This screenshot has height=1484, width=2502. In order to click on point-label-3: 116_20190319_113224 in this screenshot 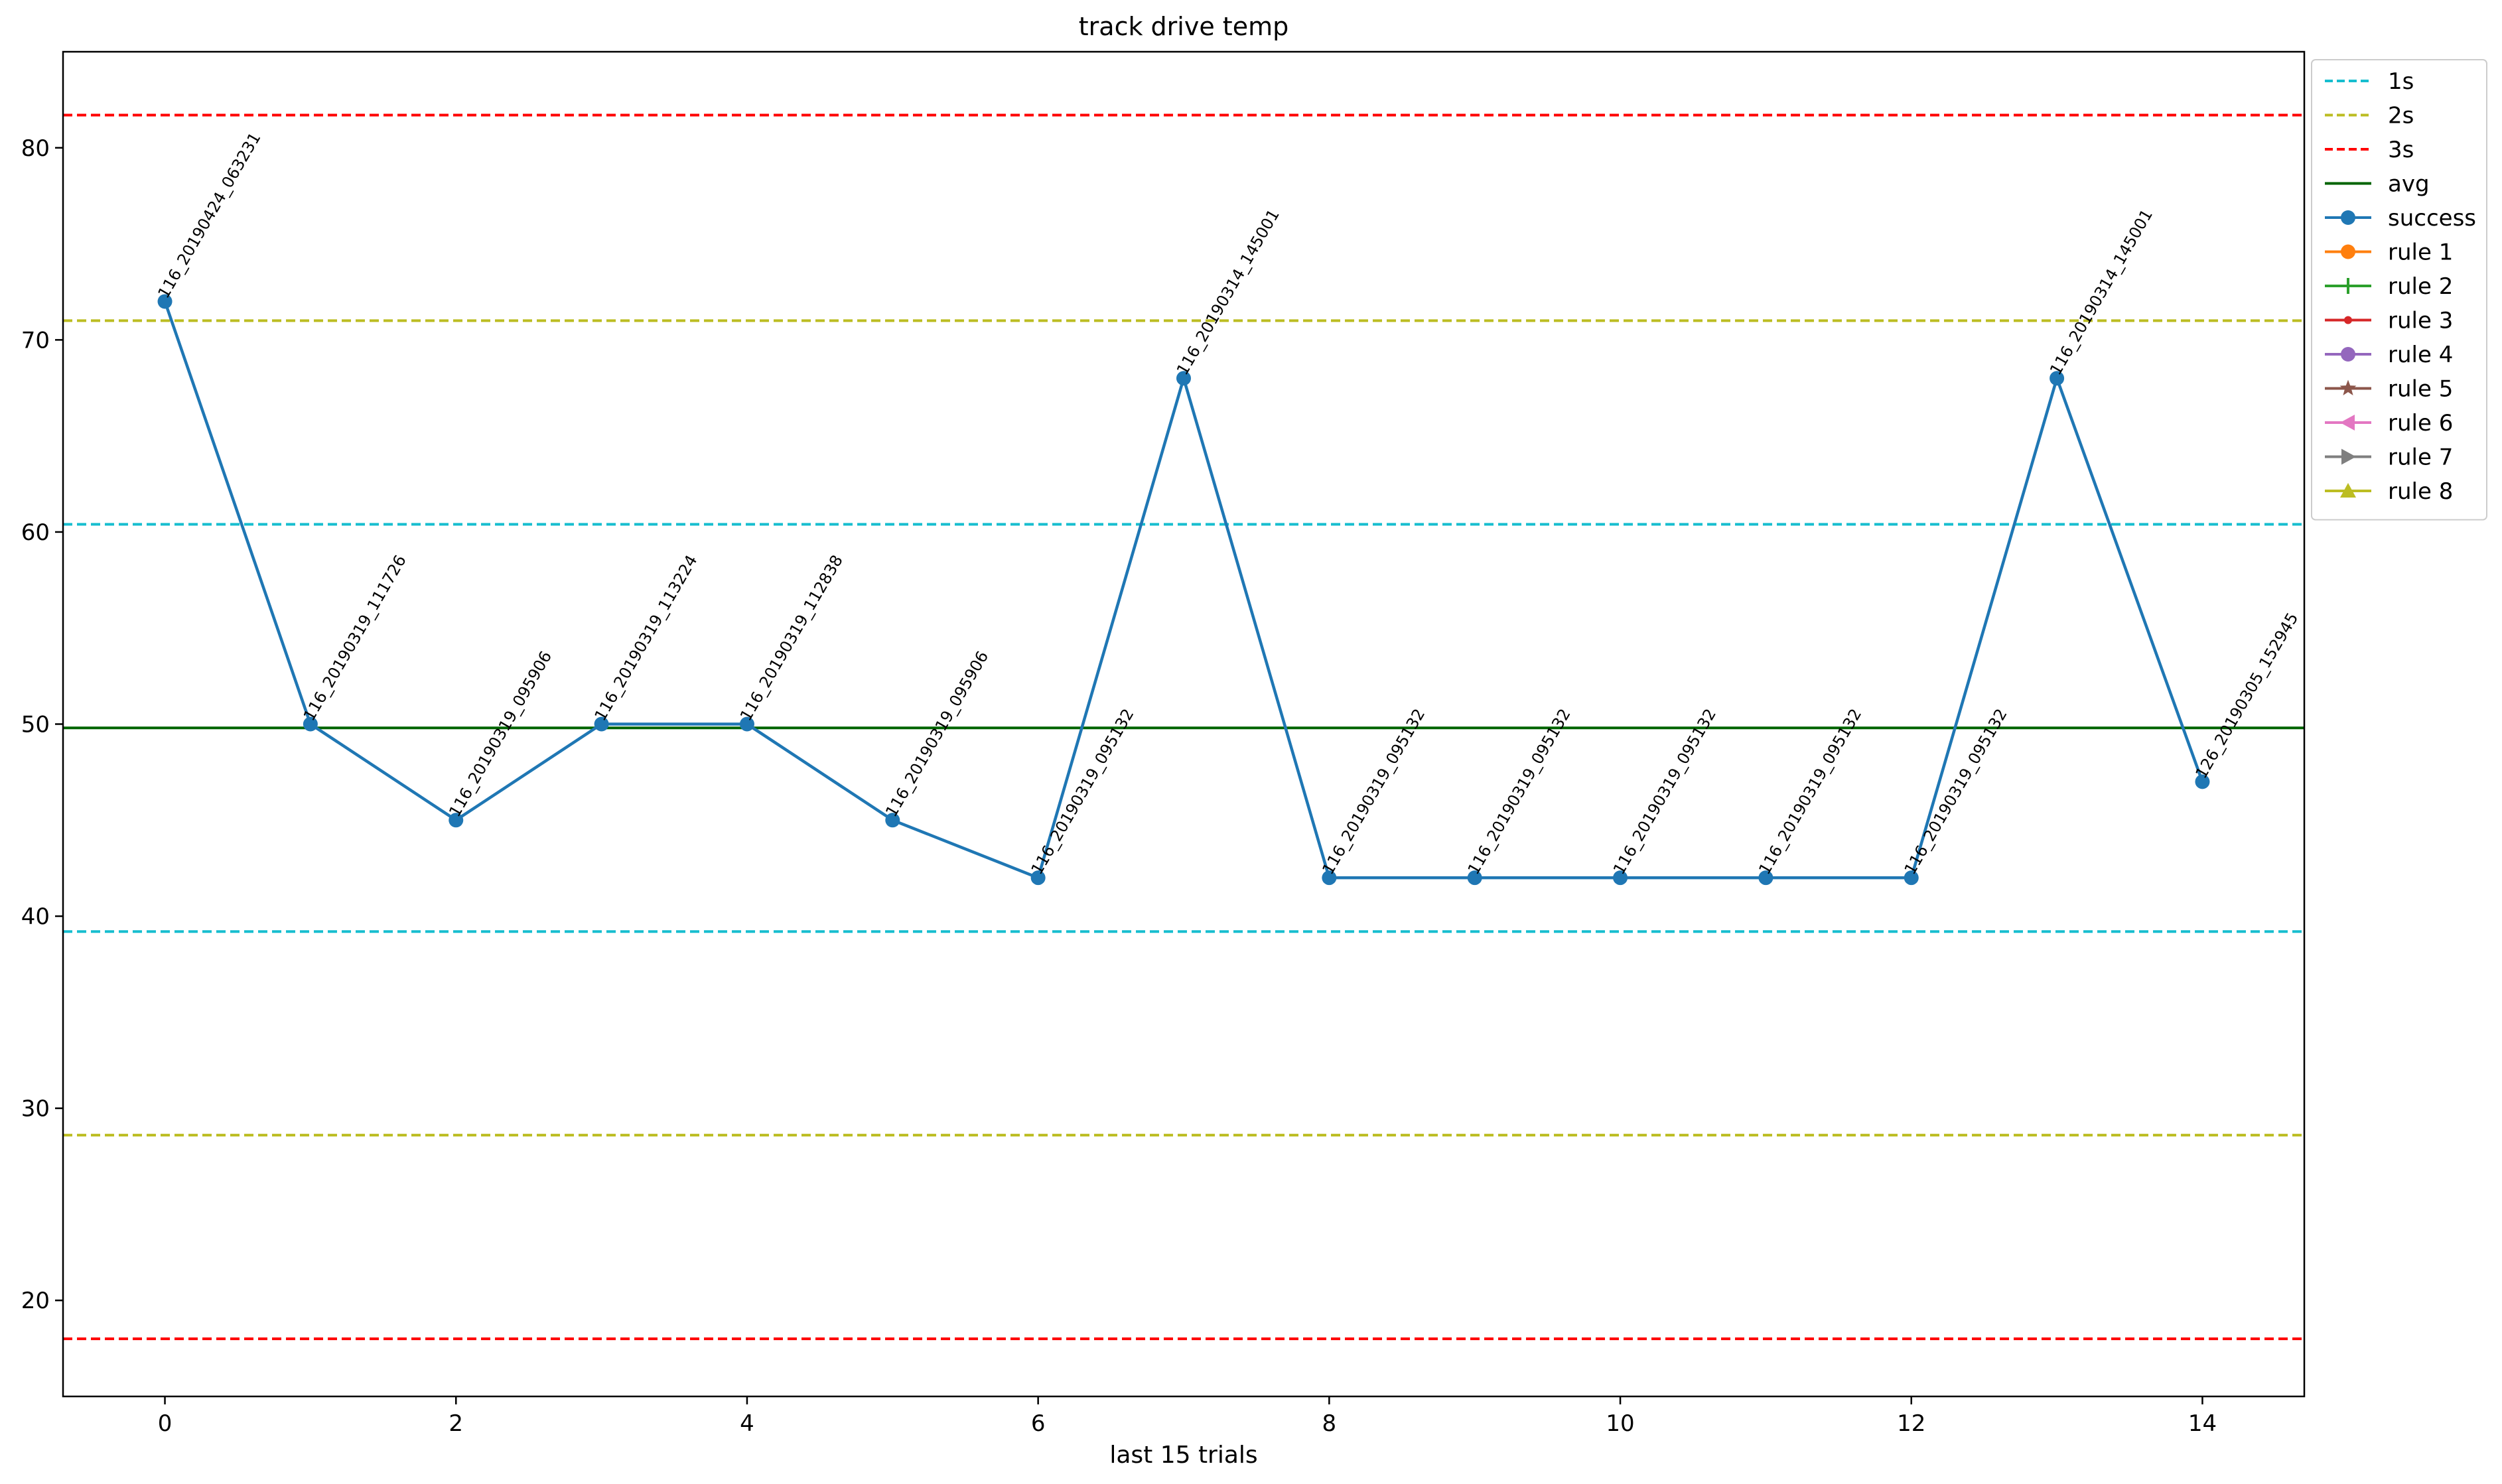, I will do `click(646, 638)`.